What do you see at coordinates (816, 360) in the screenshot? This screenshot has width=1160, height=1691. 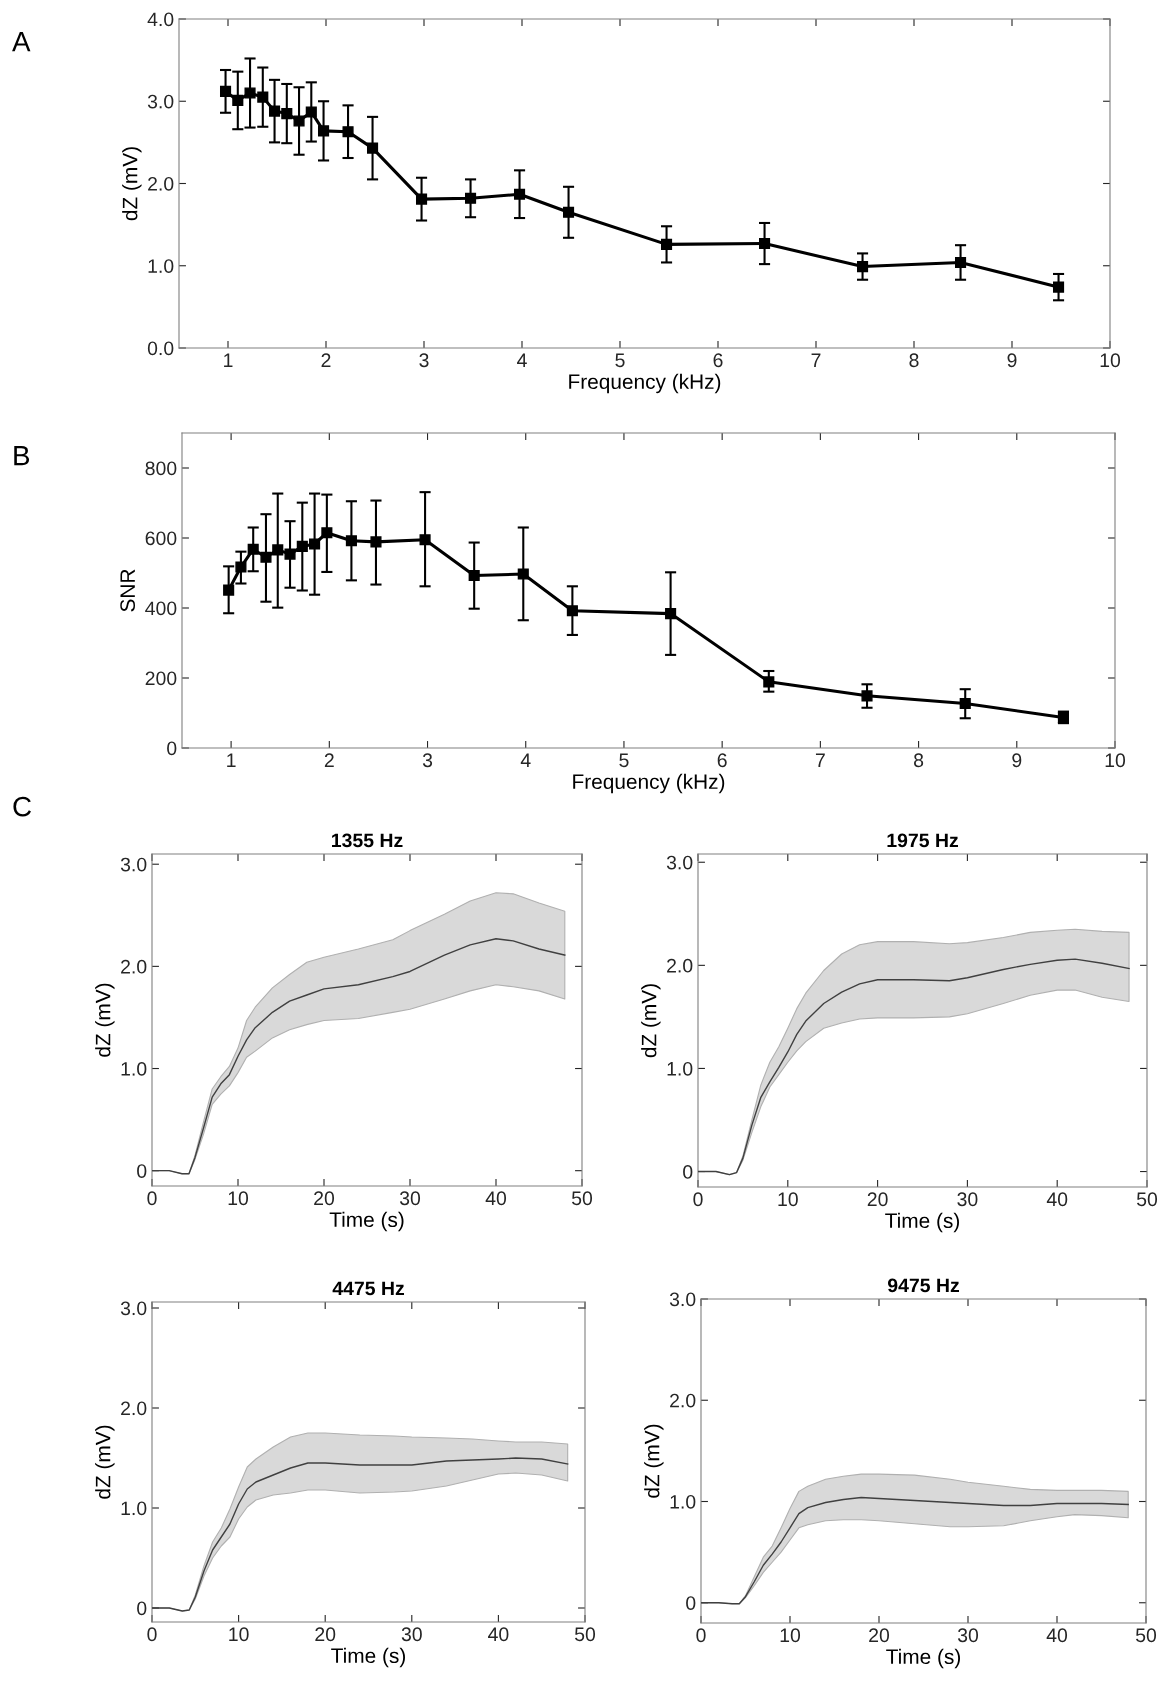 I see `x-tick-label: 7` at bounding box center [816, 360].